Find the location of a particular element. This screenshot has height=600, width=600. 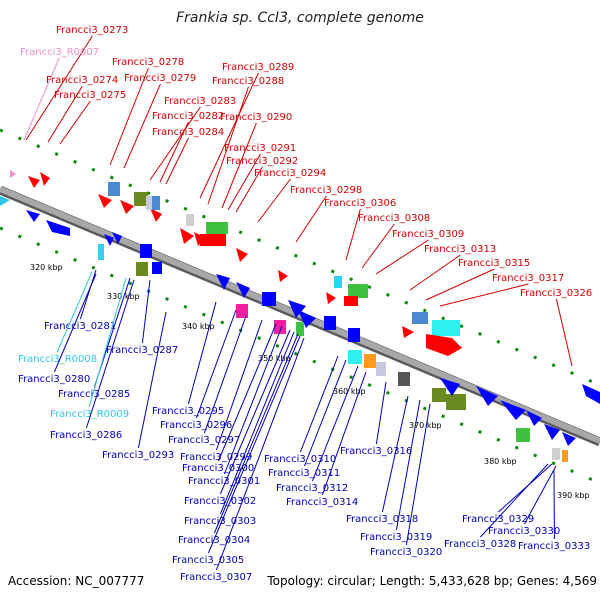

gene-label: Francci3_0309 is located at coordinates (428, 234).